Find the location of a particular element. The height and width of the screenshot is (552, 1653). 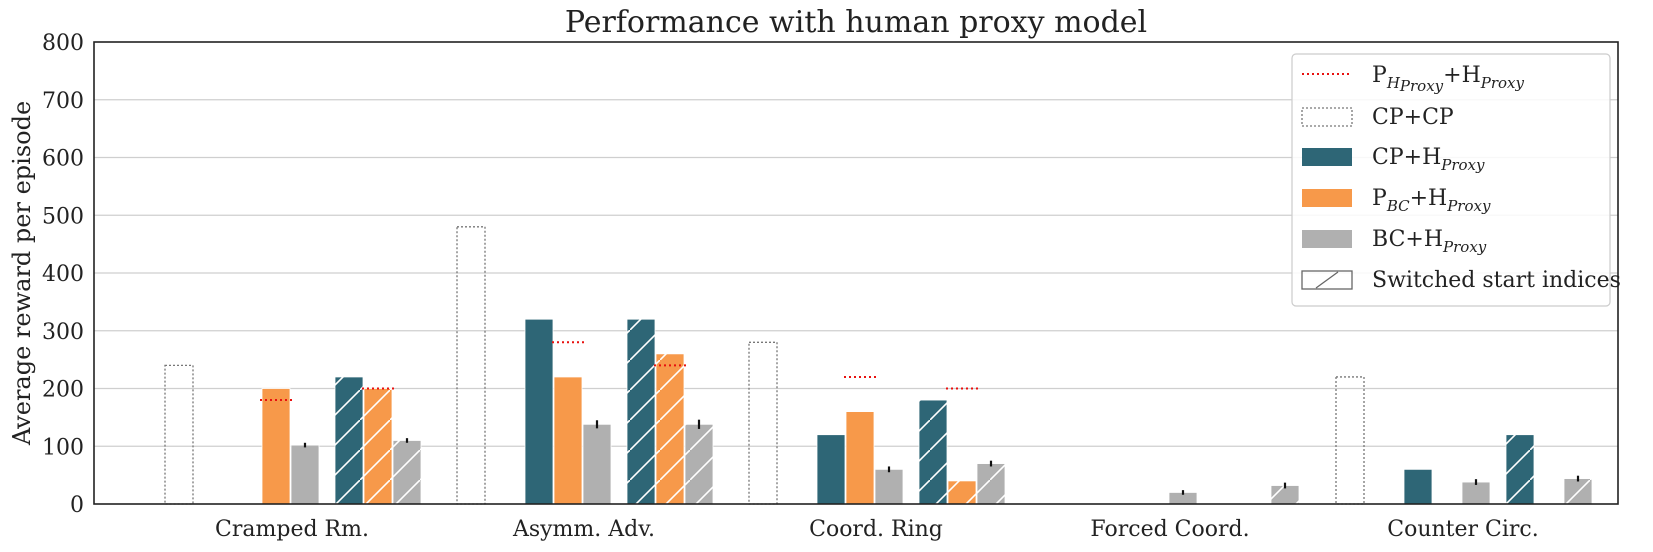

legend-swatch-bch is located at coordinates (1327, 239).